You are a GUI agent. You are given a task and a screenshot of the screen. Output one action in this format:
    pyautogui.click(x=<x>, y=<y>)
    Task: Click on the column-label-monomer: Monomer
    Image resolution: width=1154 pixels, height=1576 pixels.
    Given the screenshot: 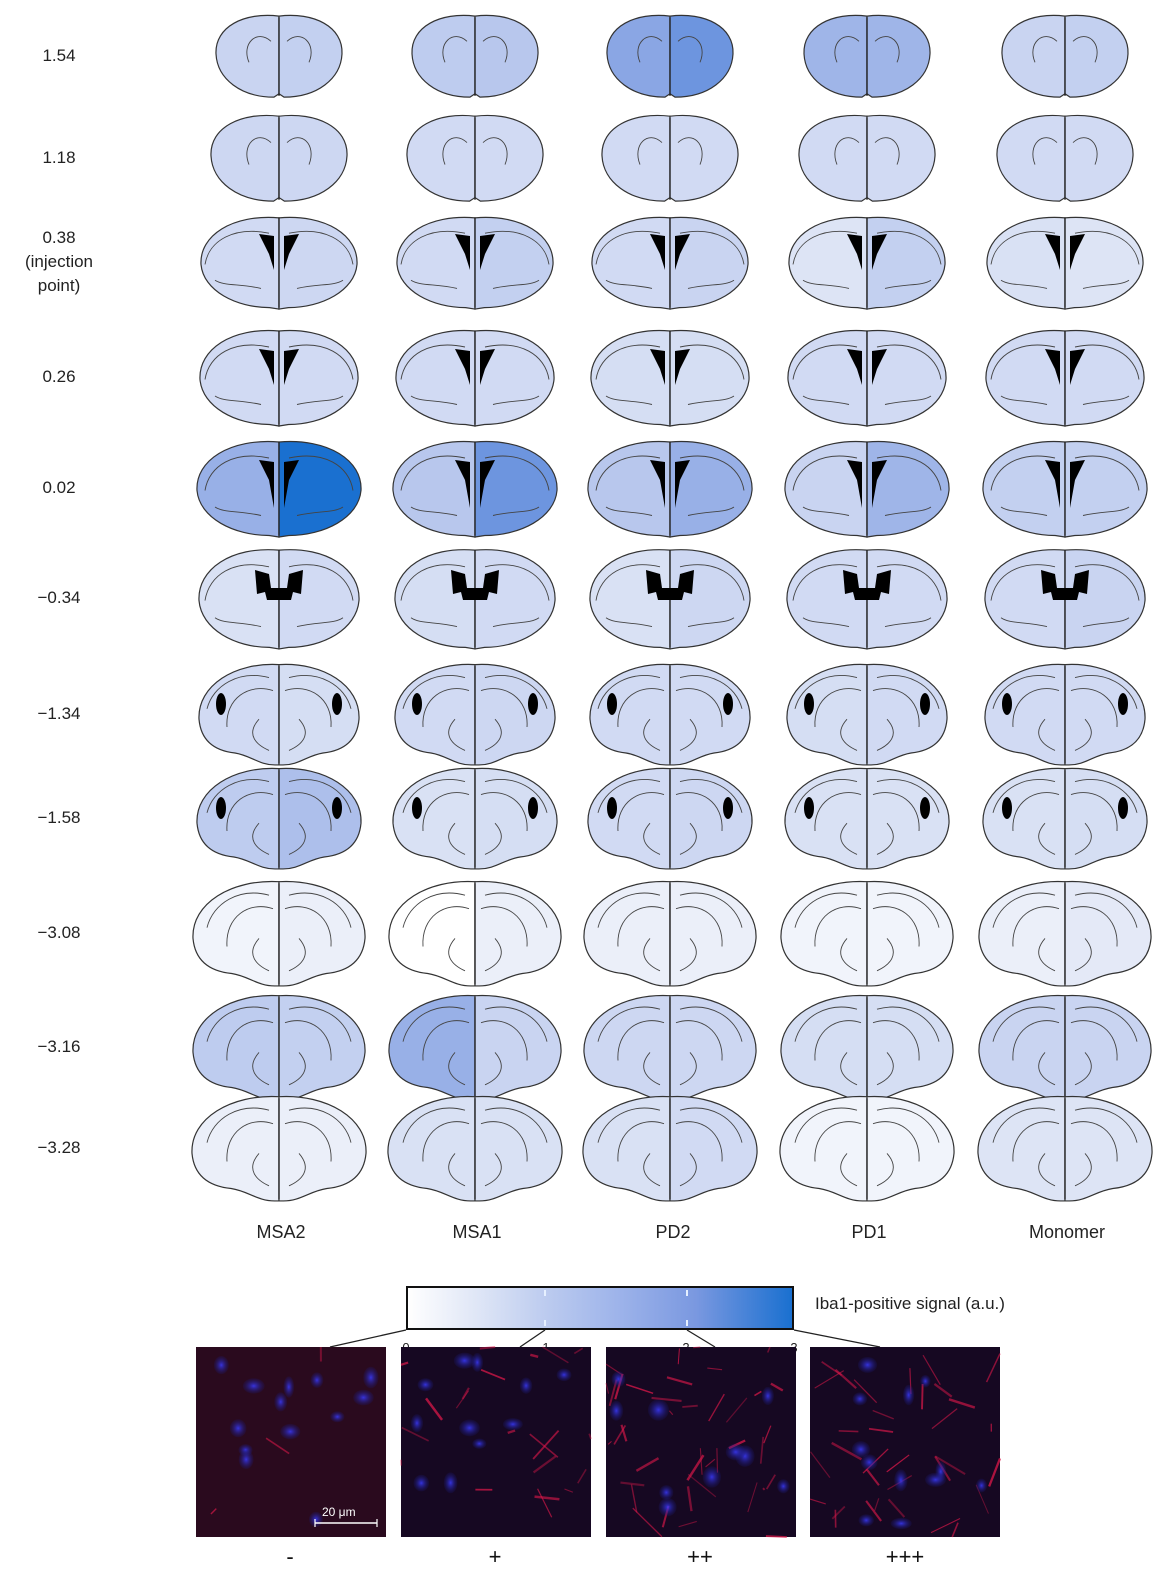 What is the action you would take?
    pyautogui.click(x=1067, y=1232)
    